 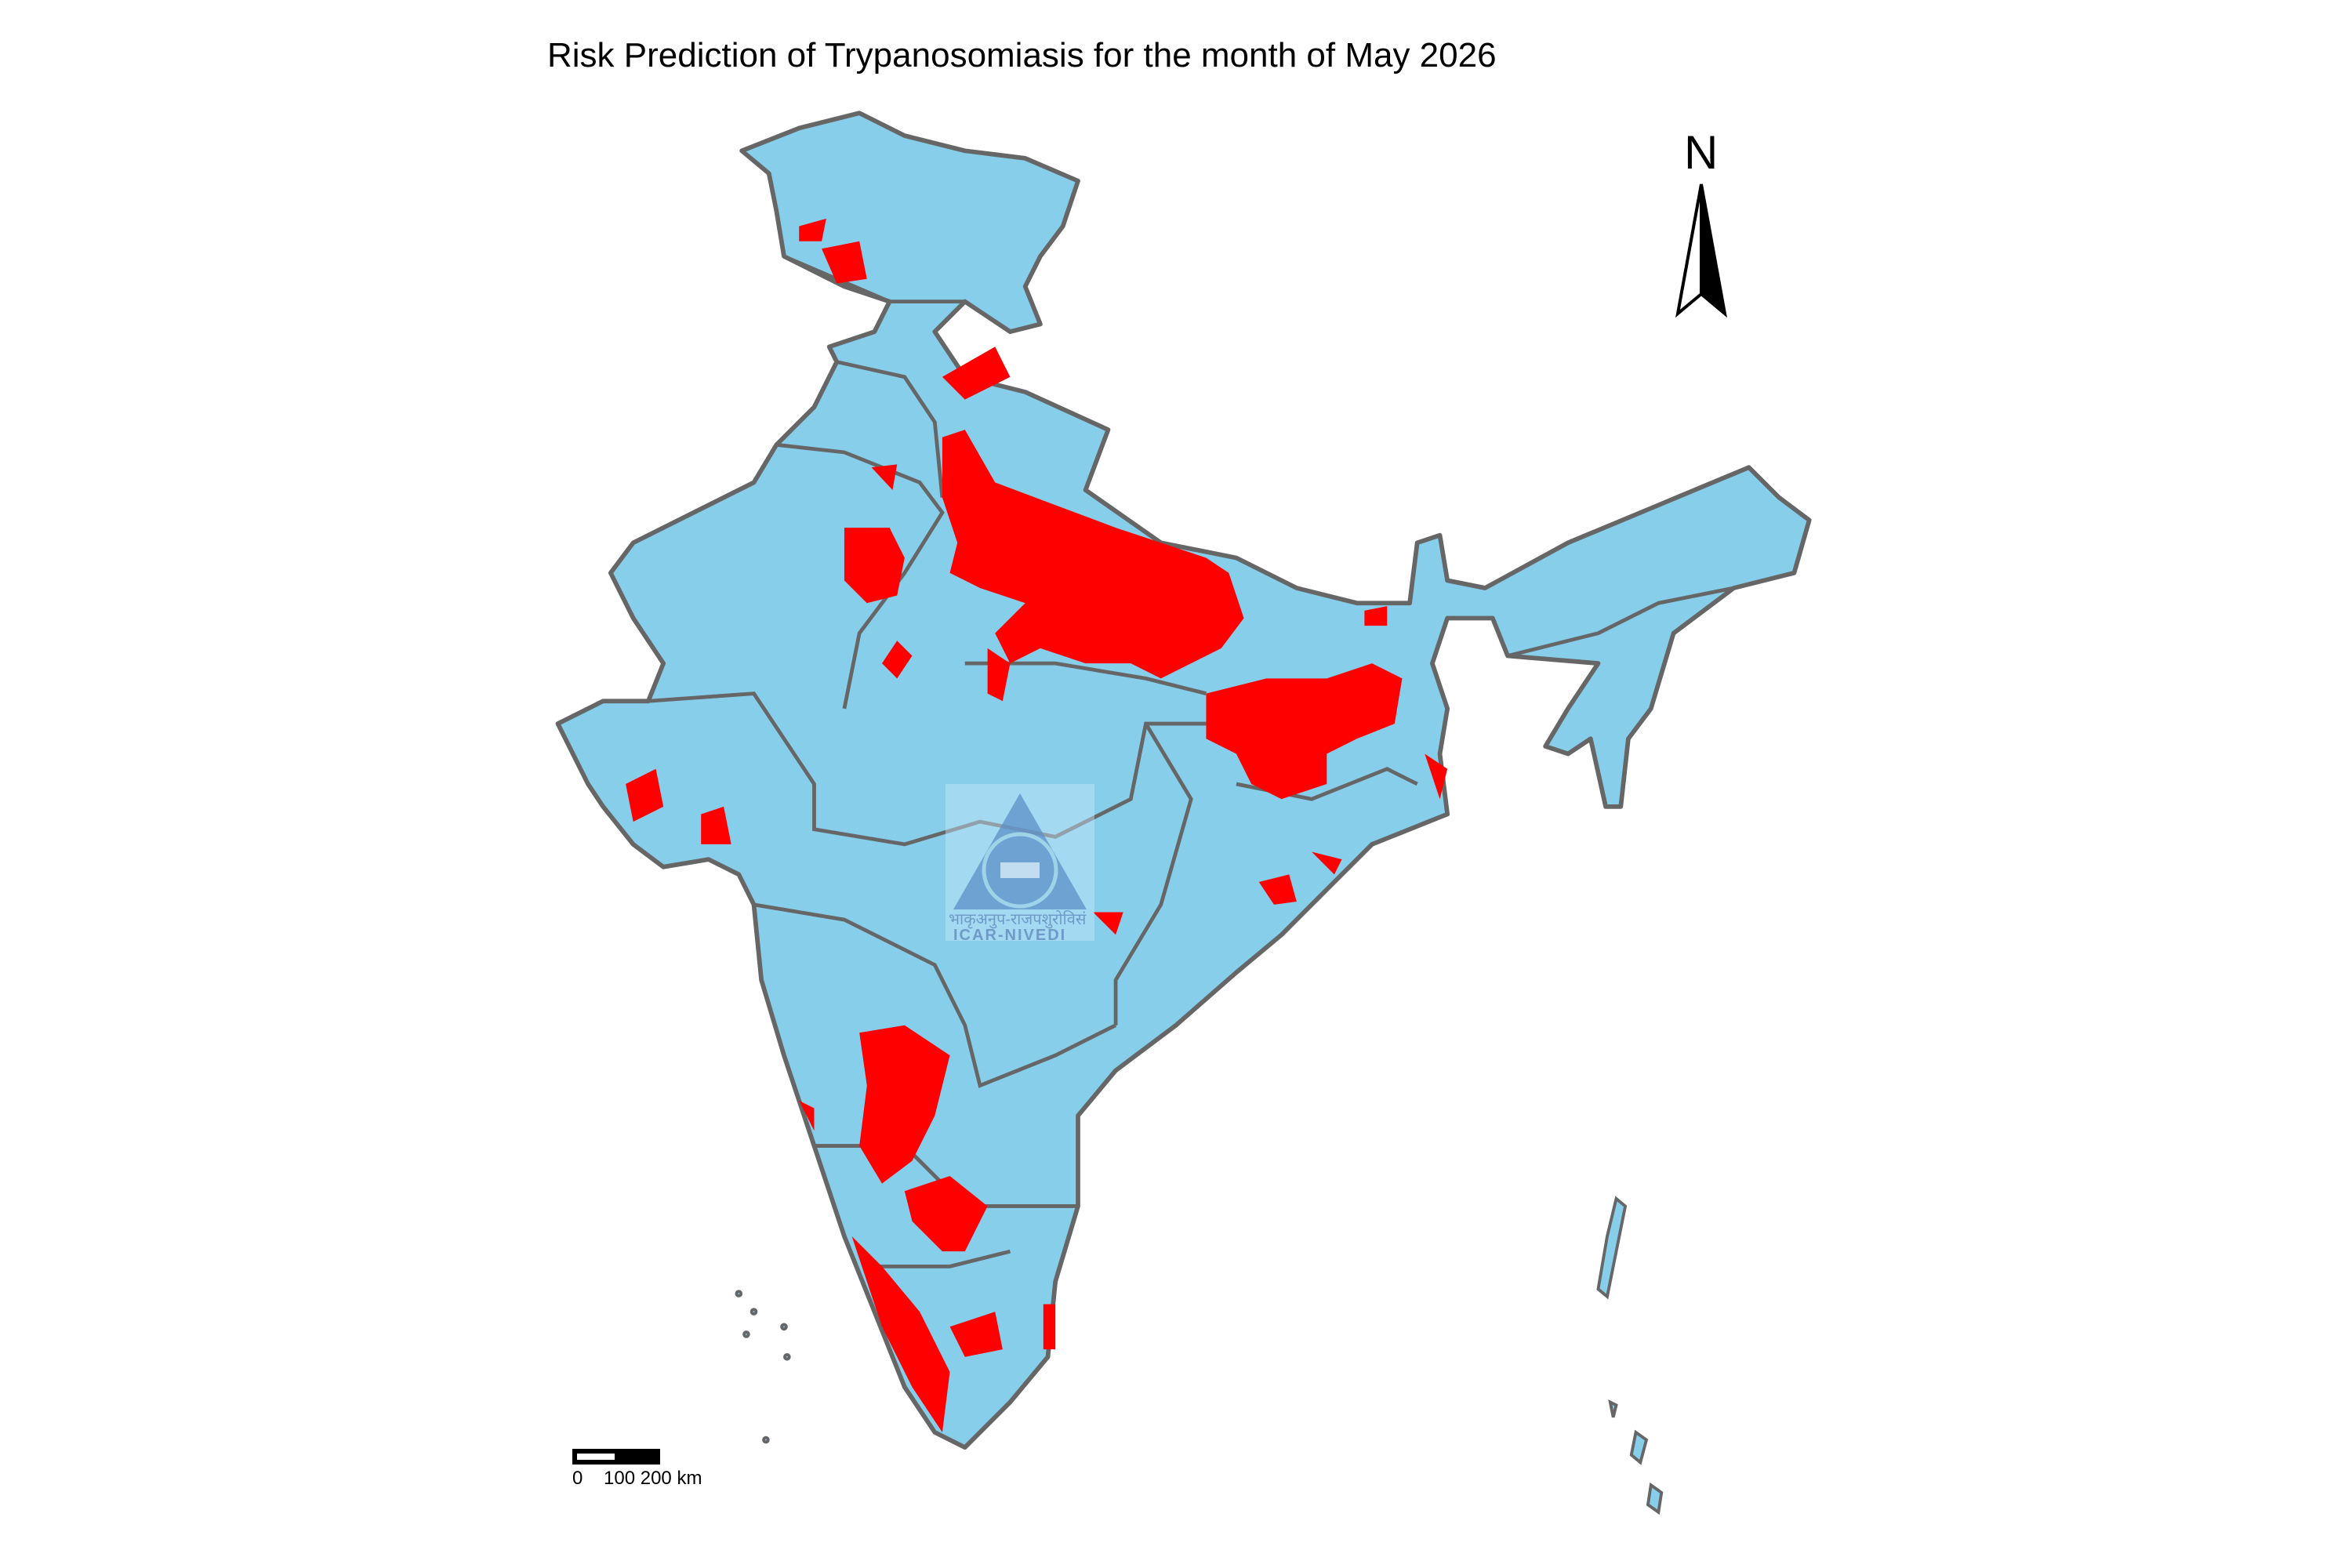 What do you see at coordinates (1277, 890) in the screenshot?
I see `risk-region-odisha1` at bounding box center [1277, 890].